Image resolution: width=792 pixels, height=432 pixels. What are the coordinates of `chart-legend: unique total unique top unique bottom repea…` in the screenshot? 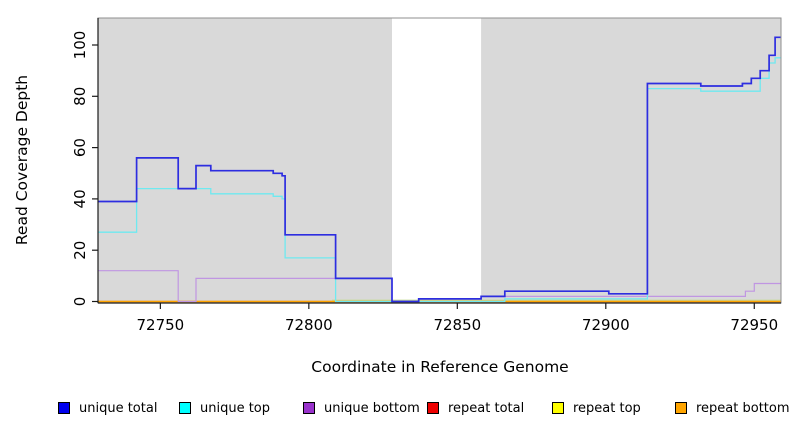 It's located at (396, 408).